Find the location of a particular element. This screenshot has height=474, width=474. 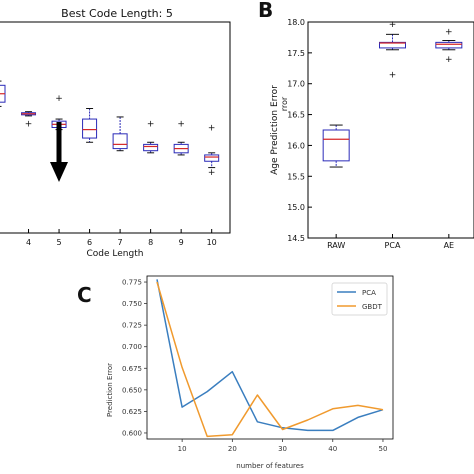

panel-c-ytick-label-0.700: 0.700 is located at coordinates (132, 347).